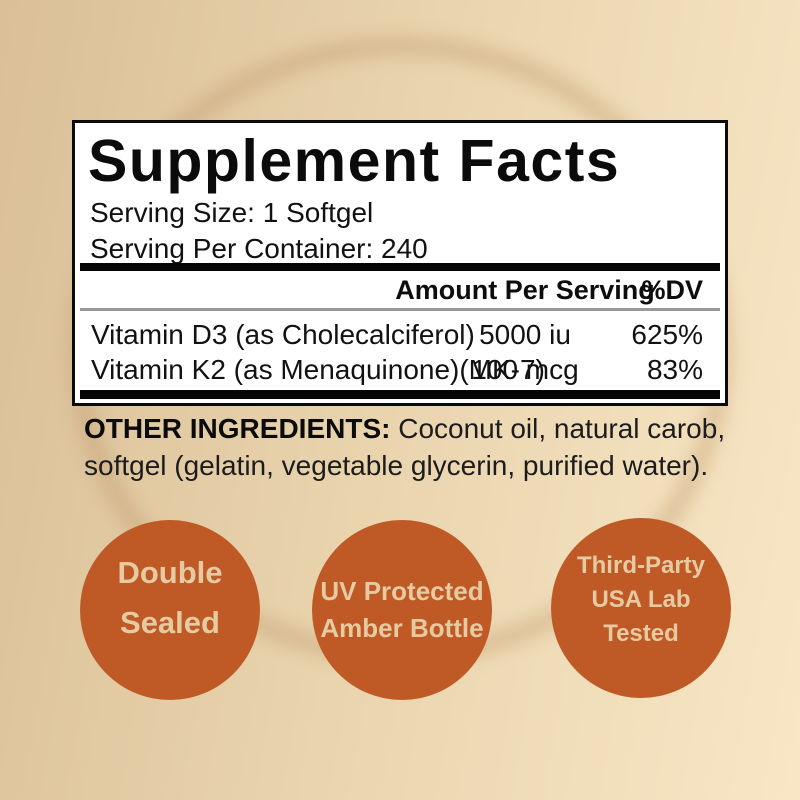 The width and height of the screenshot is (800, 800). Describe the element at coordinates (318, 369) in the screenshot. I see `ingredient-name: Vitamin K2 (as Menaquinone)(MK-7)` at that location.